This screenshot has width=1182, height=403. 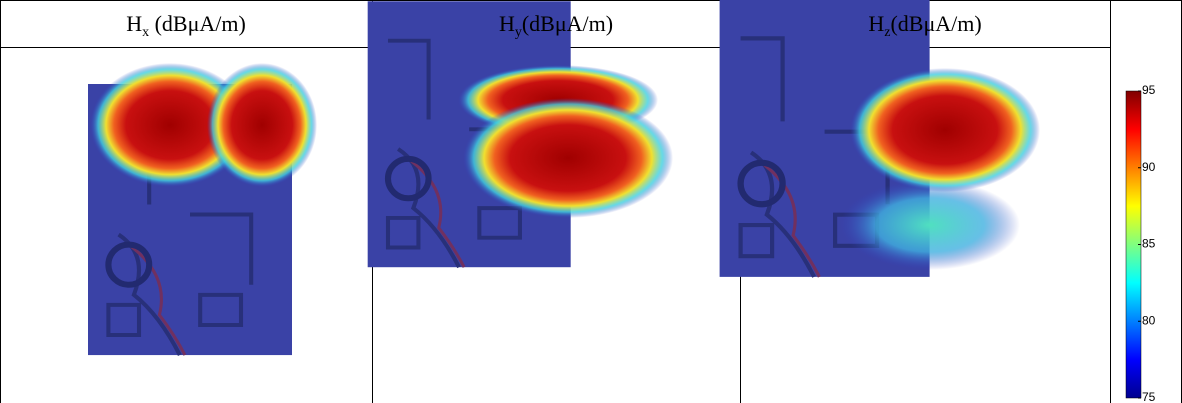 What do you see at coordinates (202, 209) in the screenshot?
I see `heatmap-hx` at bounding box center [202, 209].